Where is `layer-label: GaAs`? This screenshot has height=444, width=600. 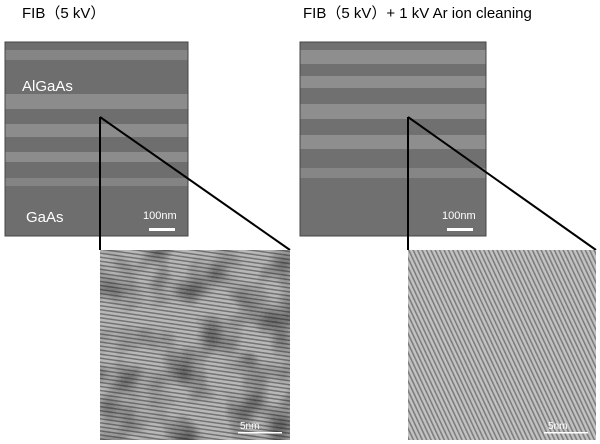 layer-label: GaAs is located at coordinates (45, 217).